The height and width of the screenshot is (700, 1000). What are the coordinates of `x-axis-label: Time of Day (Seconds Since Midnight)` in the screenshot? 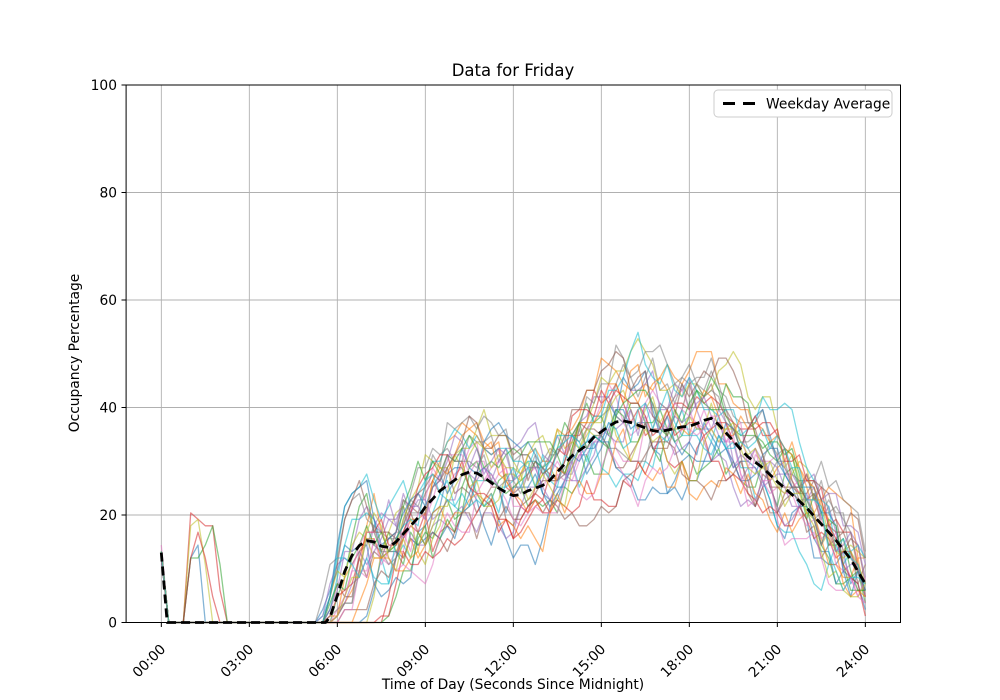 It's located at (512, 685).